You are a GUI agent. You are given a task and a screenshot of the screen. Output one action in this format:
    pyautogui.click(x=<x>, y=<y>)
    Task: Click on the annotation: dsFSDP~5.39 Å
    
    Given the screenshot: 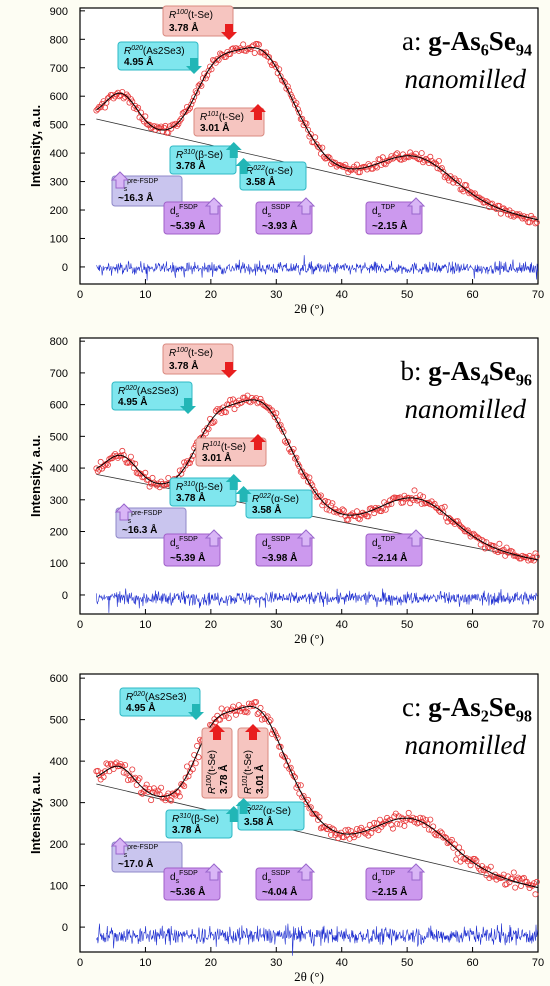 What is the action you would take?
    pyautogui.click(x=193, y=548)
    